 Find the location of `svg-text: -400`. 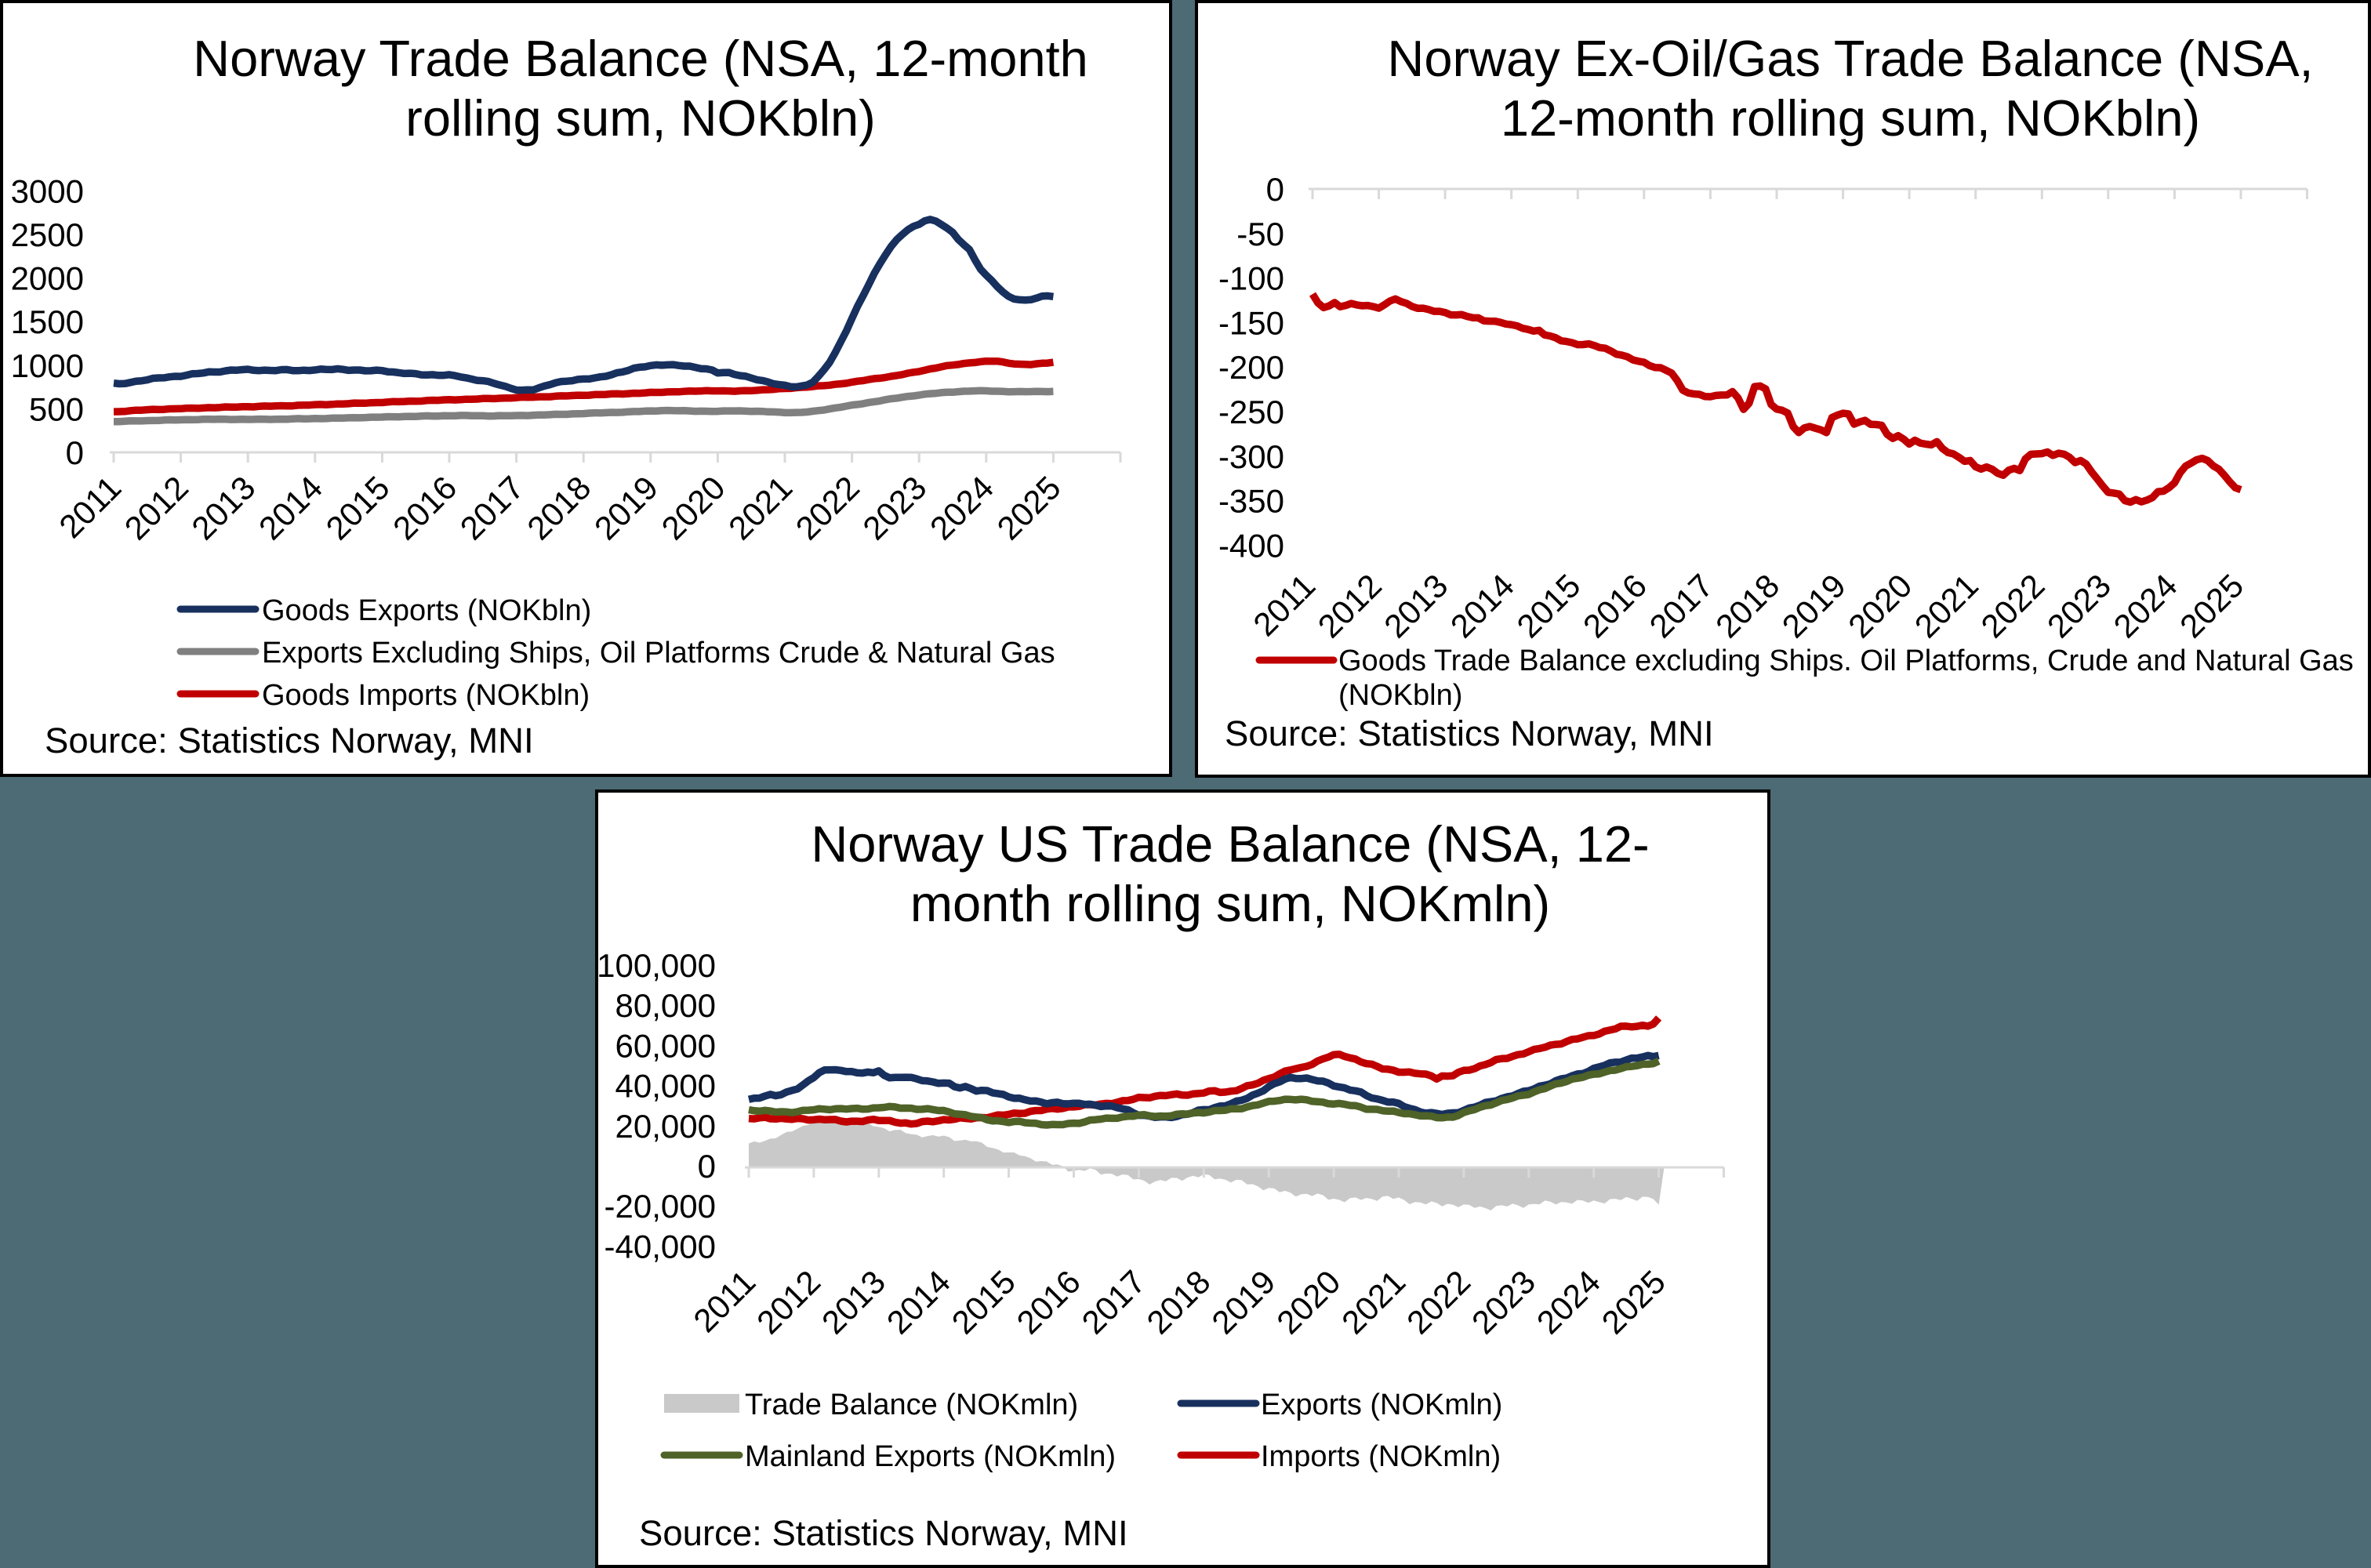

svg-text: -400 is located at coordinates (1251, 545).